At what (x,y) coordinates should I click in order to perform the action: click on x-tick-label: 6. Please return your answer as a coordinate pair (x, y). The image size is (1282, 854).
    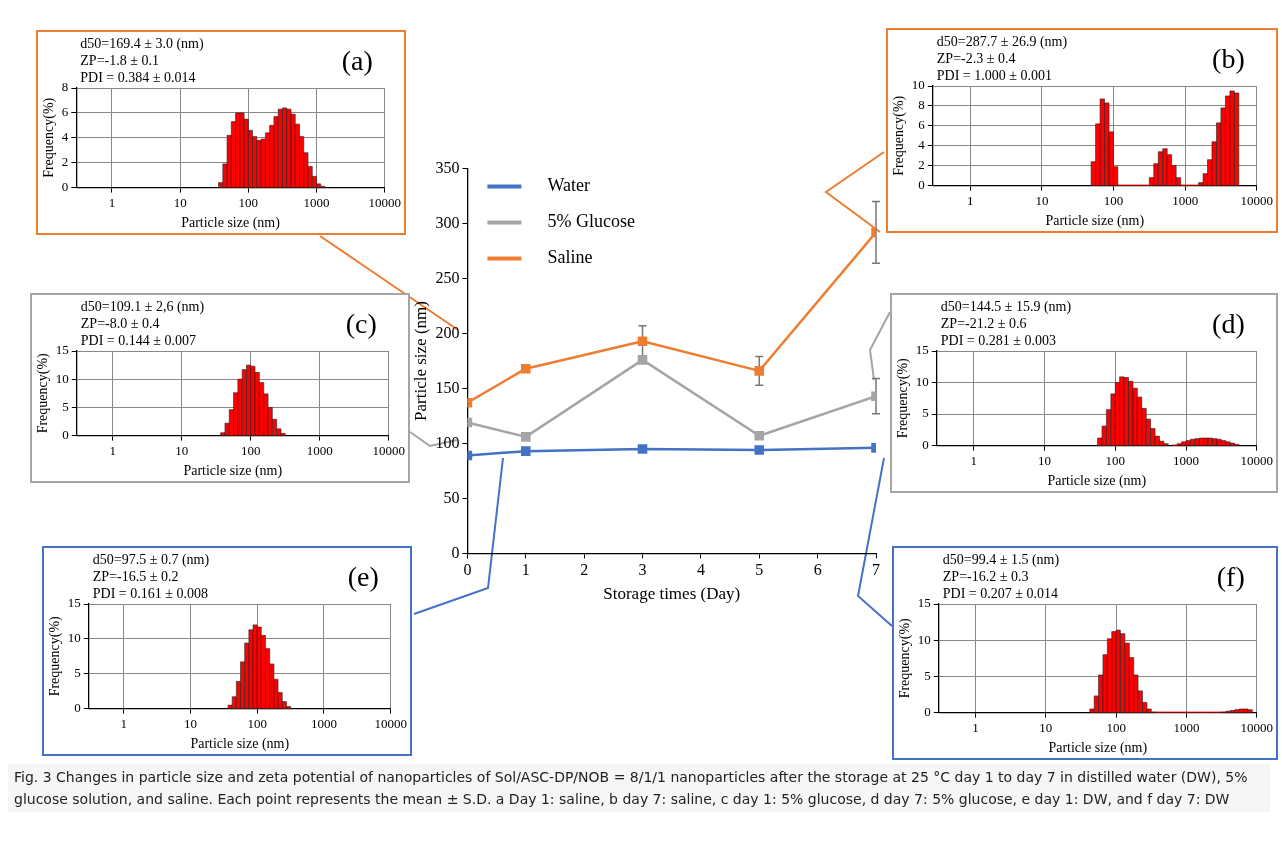
    Looking at the image, I should click on (817, 570).